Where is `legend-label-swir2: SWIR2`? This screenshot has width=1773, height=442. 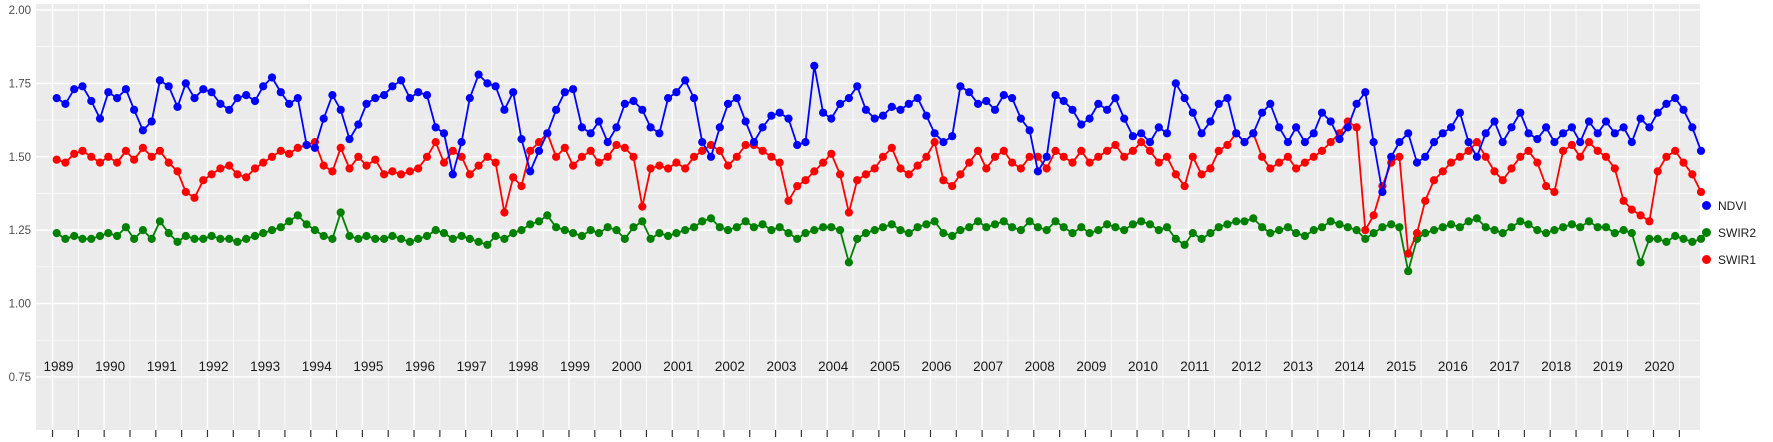 legend-label-swir2: SWIR2 is located at coordinates (1737, 232).